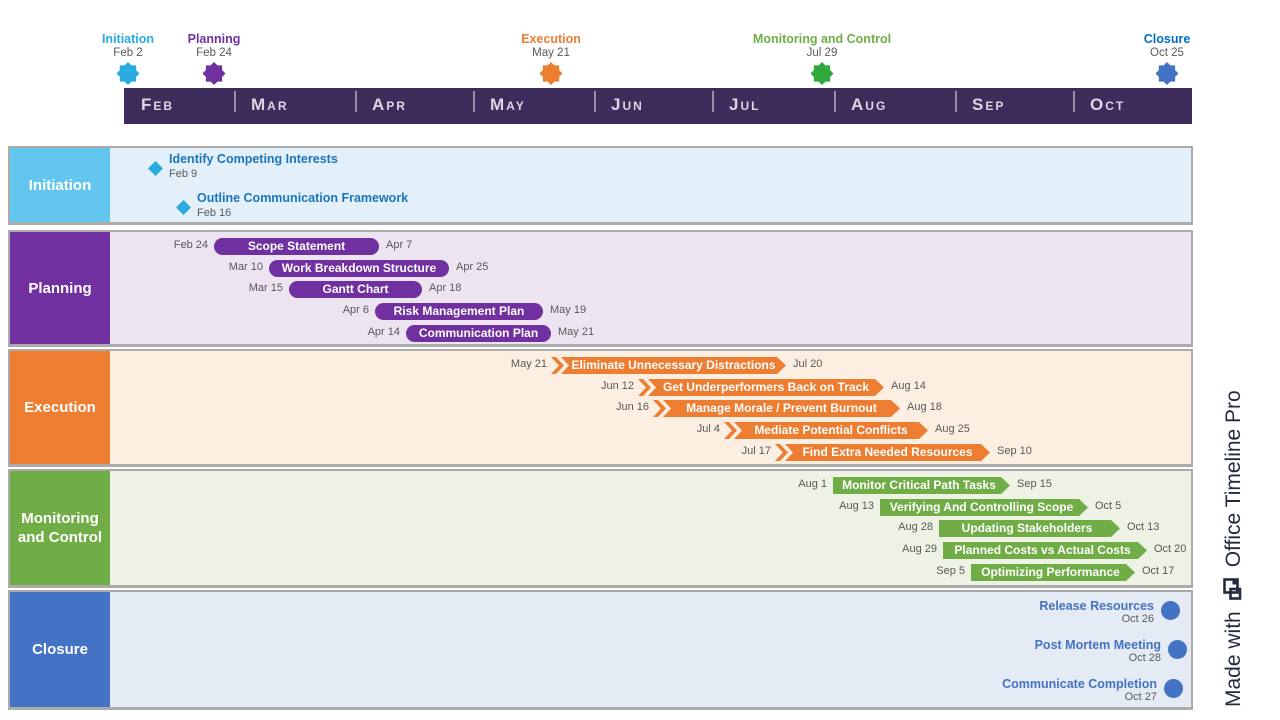 The height and width of the screenshot is (720, 1280). Describe the element at coordinates (869, 104) in the screenshot. I see `month-label: Aug` at that location.